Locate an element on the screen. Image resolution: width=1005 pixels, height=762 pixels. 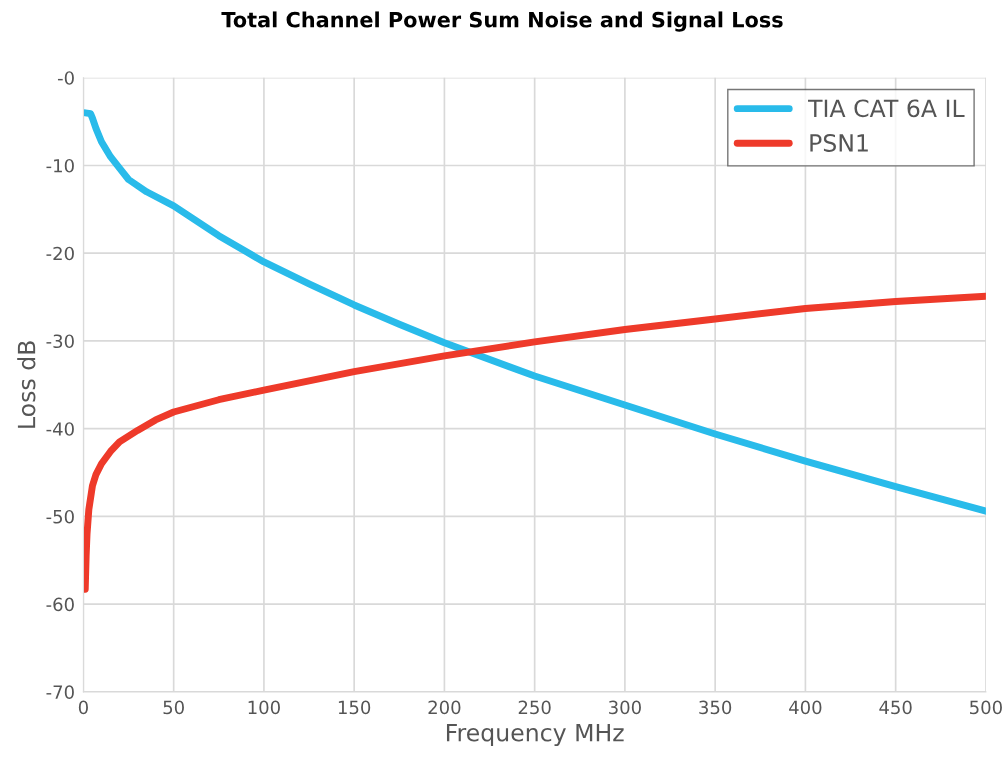
x-tick-label: 250 is located at coordinates (534, 707).